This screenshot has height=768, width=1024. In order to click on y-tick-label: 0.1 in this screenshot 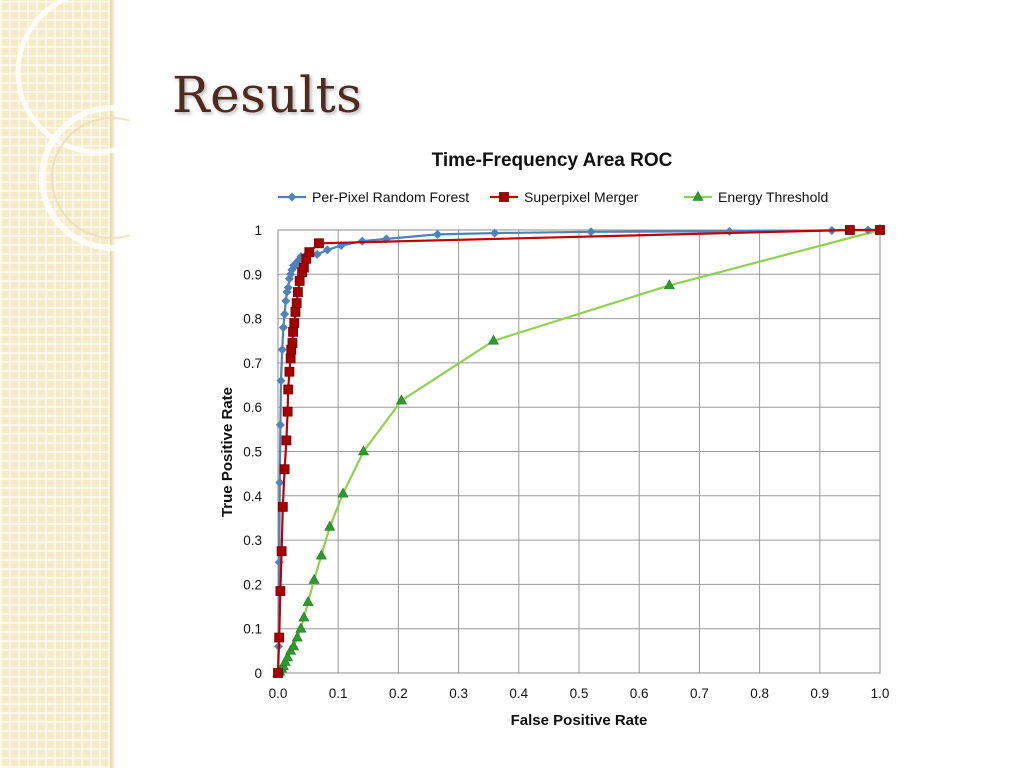, I will do `click(252, 629)`.